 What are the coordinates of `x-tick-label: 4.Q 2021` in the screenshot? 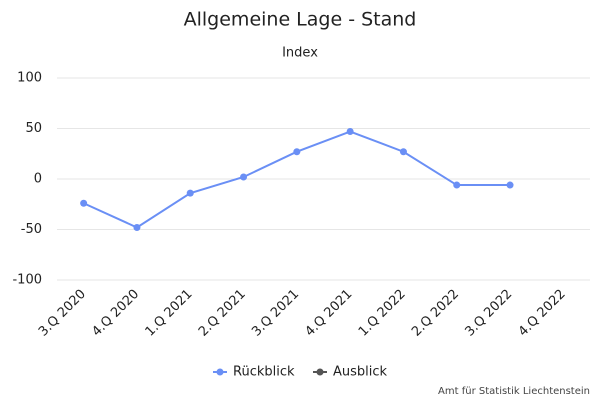 It's located at (329, 313).